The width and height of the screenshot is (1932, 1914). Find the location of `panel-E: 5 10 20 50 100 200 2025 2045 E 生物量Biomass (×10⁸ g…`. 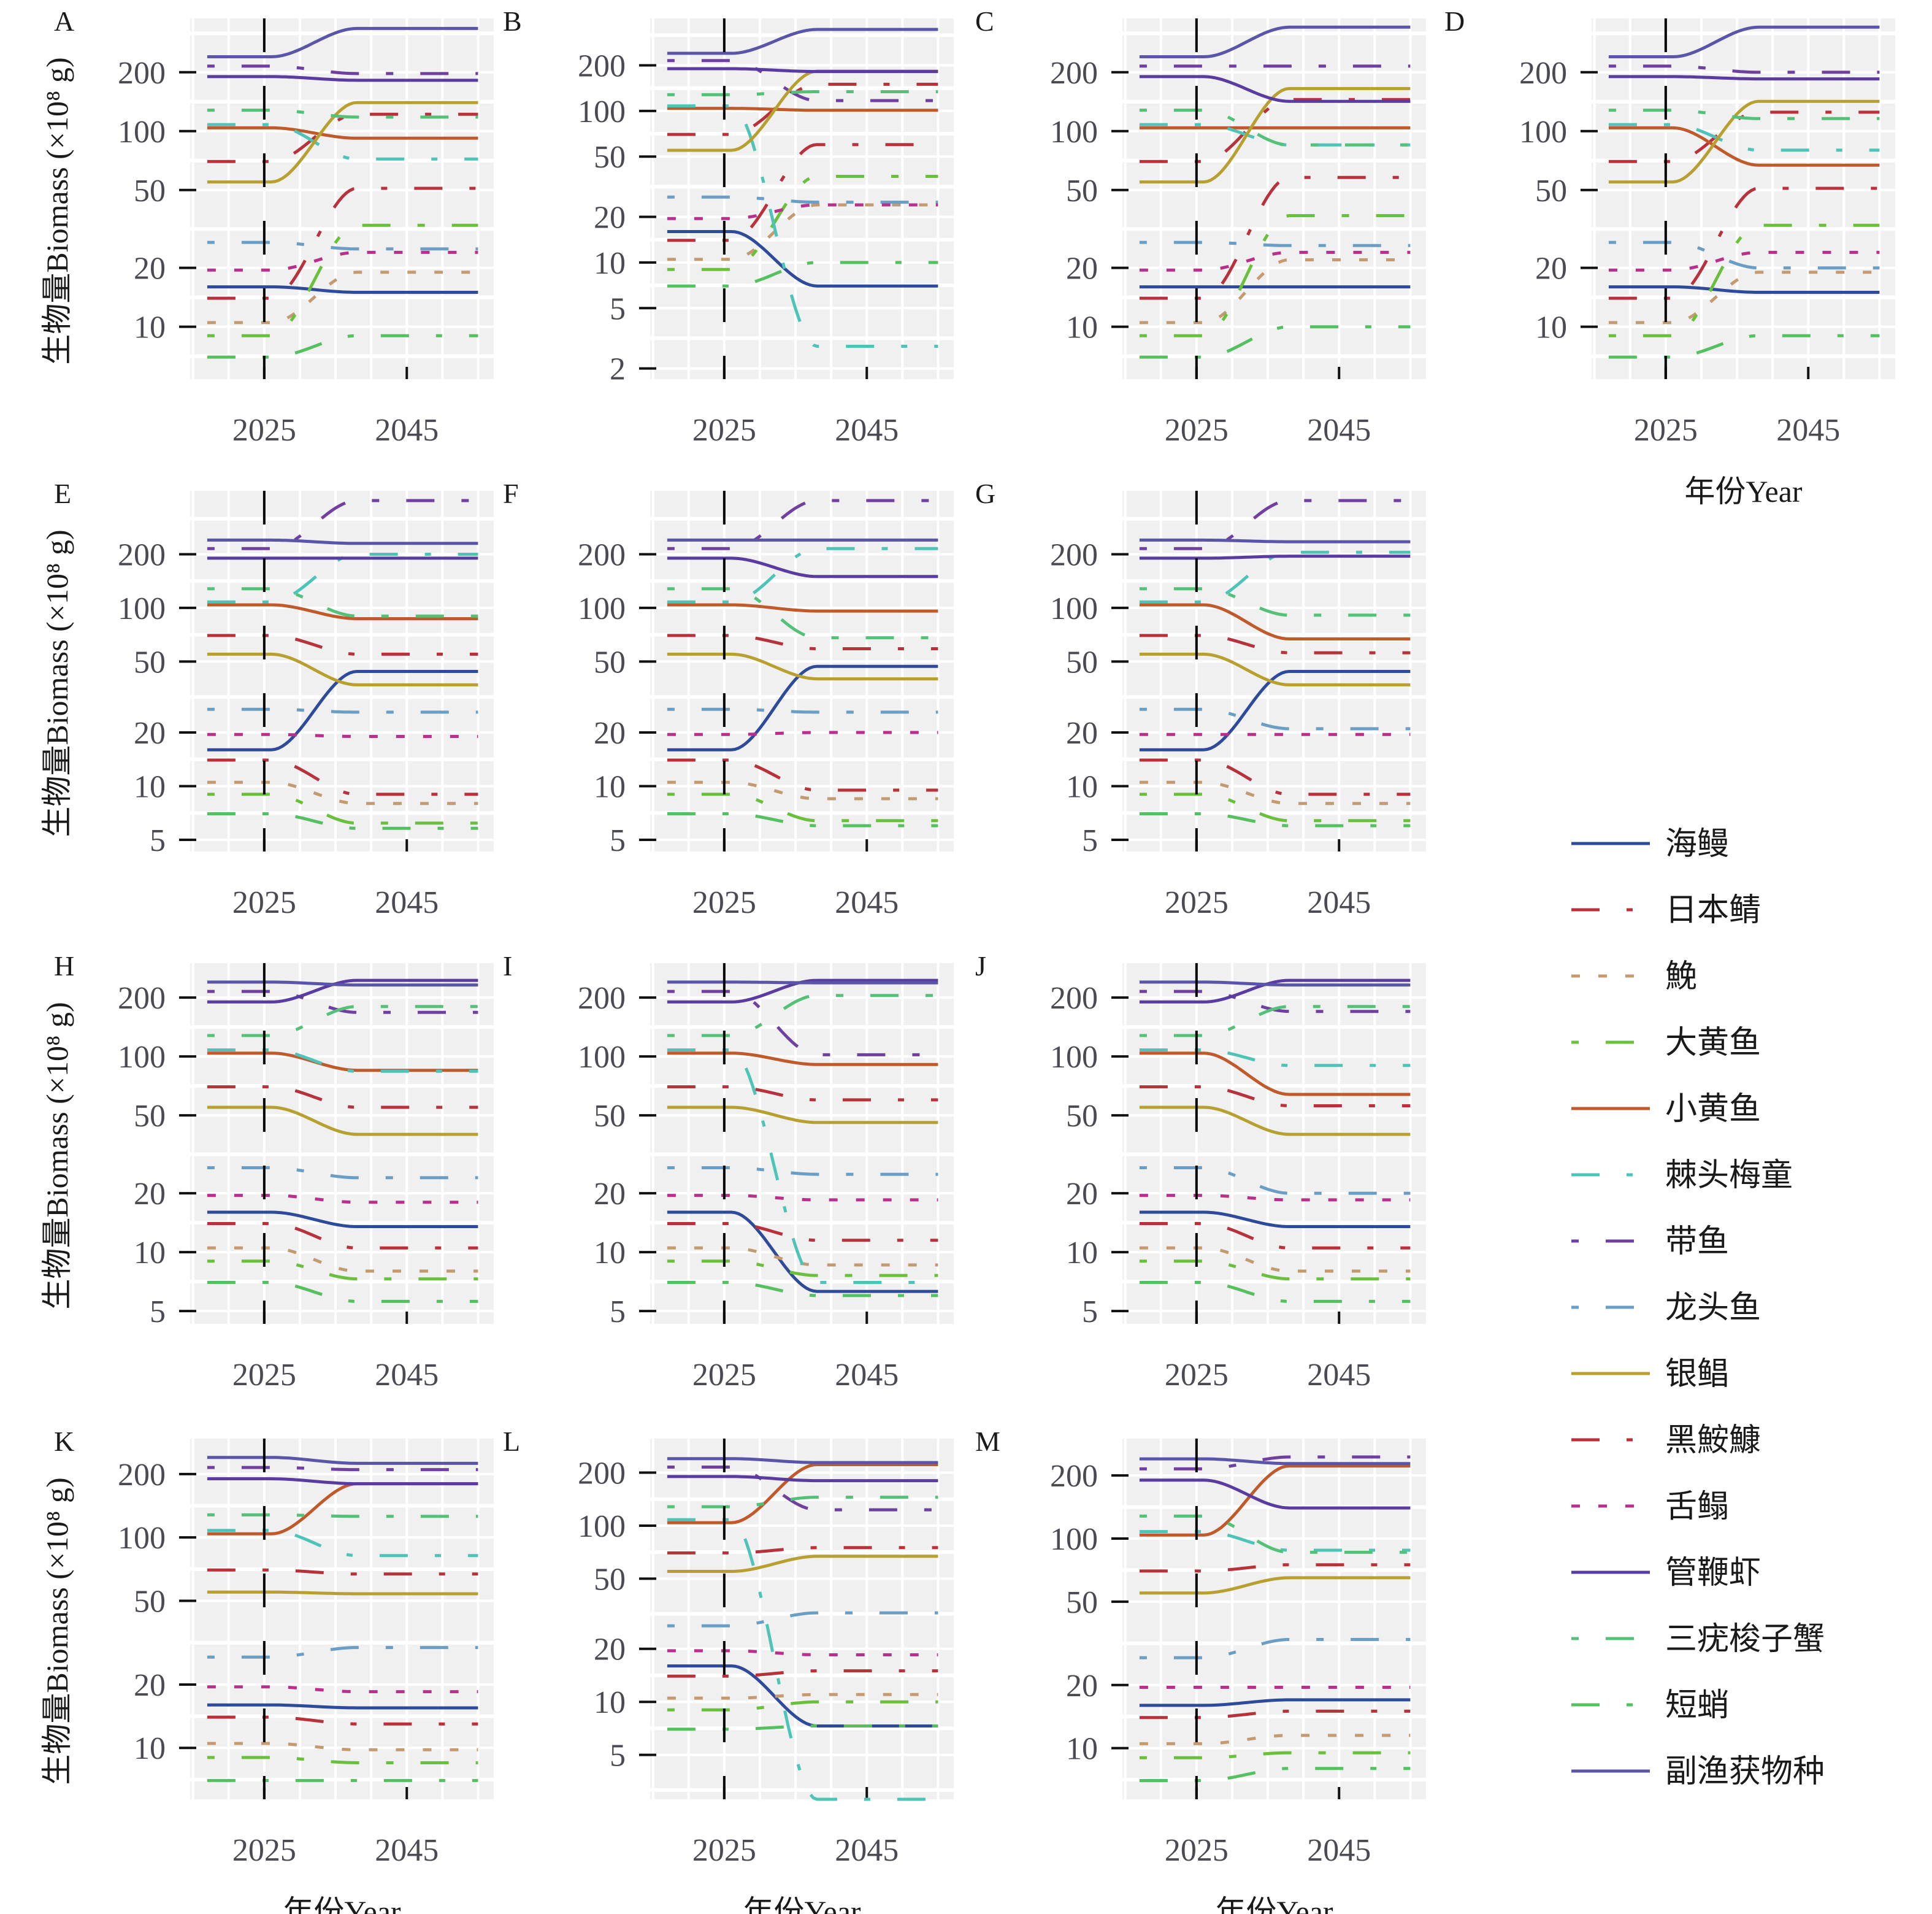

panel-E: 5 10 20 50 100 200 2025 2045 E 生物量Biomass (×10⁸ g… is located at coordinates (267, 699).